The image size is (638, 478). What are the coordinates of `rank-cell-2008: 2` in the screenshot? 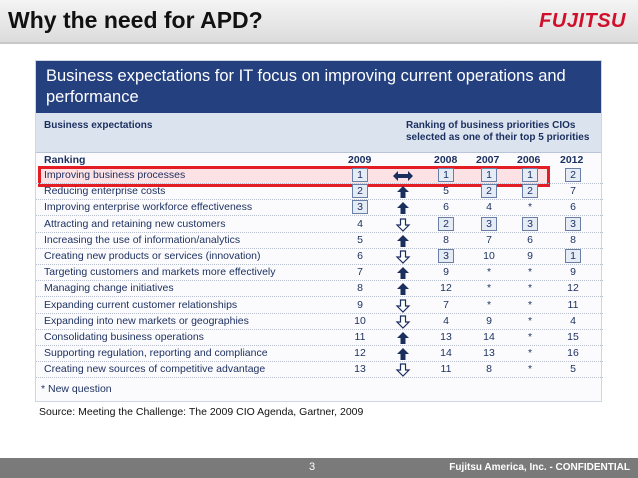 It's located at (446, 223).